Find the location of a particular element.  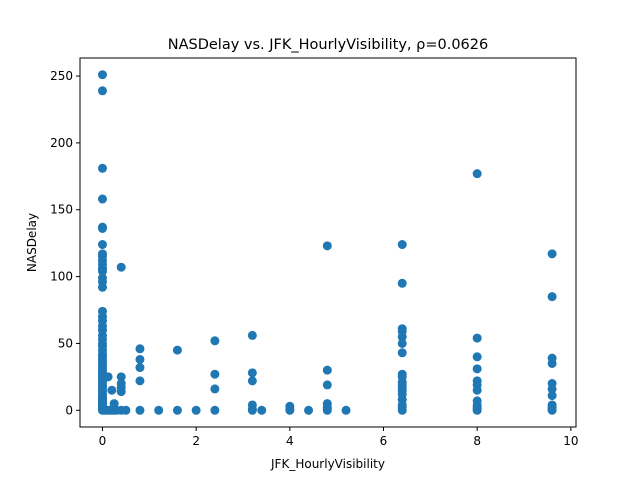

x-axis-ticks: 0 2 4 6 8 10 is located at coordinates (338, 437).